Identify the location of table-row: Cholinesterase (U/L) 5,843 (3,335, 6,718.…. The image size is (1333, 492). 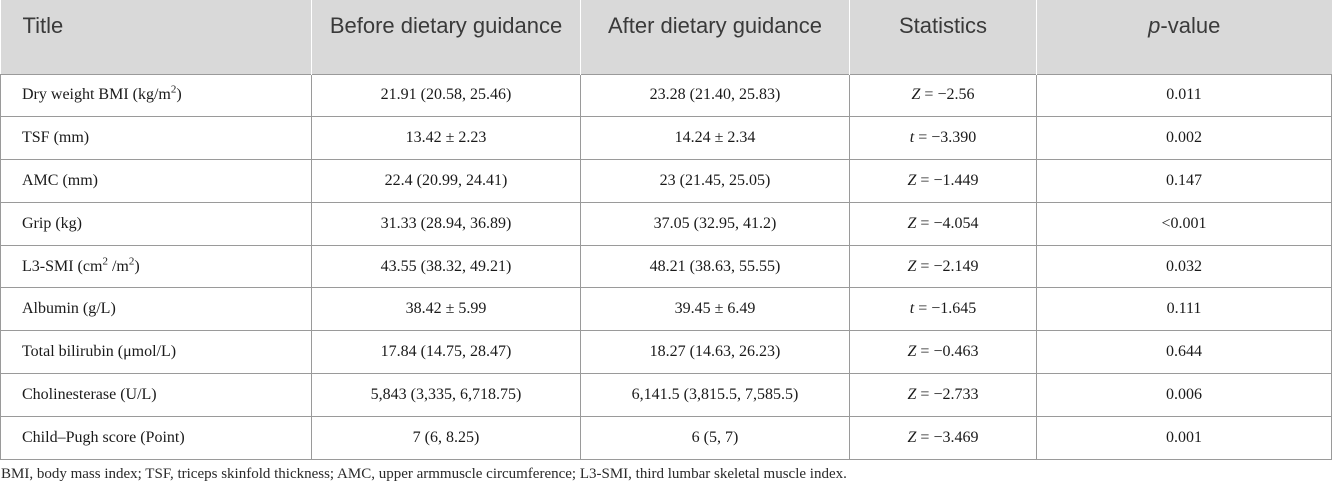
(666, 395).